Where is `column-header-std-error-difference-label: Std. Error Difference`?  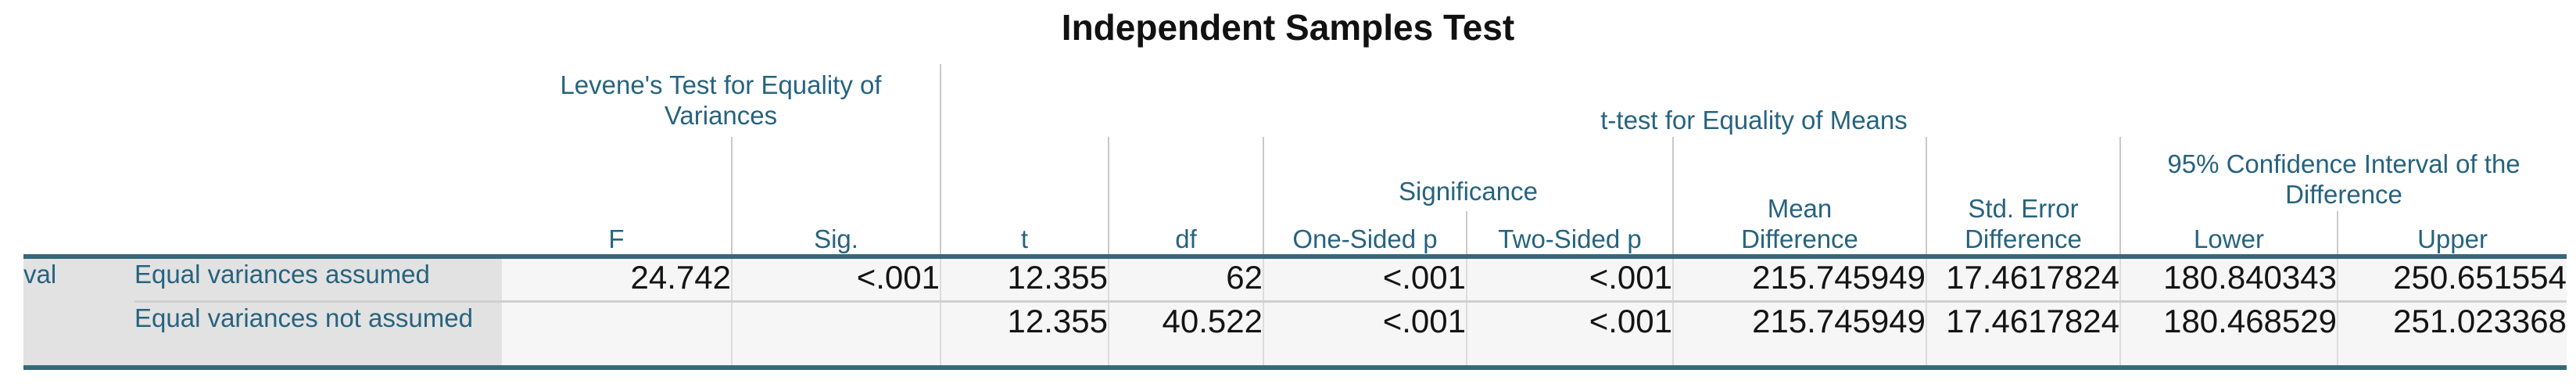 column-header-std-error-difference-label: Std. Error Difference is located at coordinates (2023, 223).